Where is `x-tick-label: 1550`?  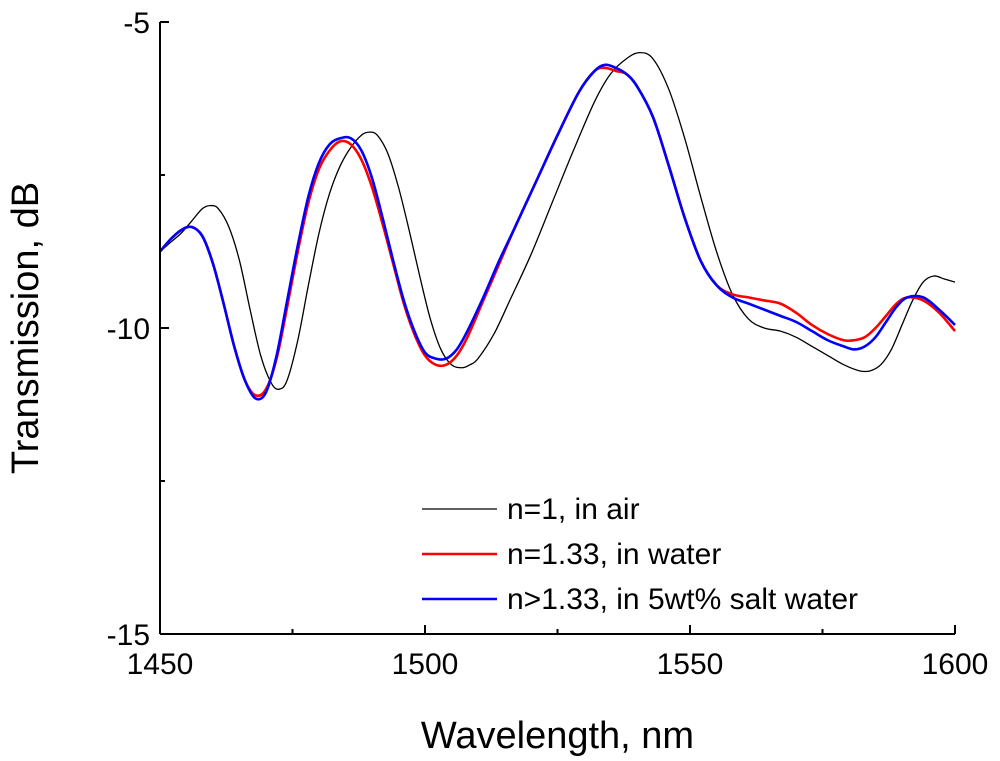
x-tick-label: 1550 is located at coordinates (690, 664).